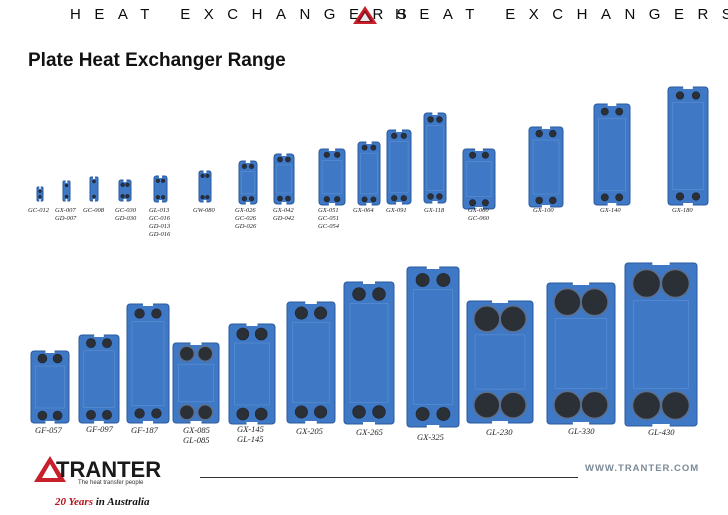 This screenshot has height=515, width=728. I want to click on plate-large-5-label: GX-145, so click(250, 429).